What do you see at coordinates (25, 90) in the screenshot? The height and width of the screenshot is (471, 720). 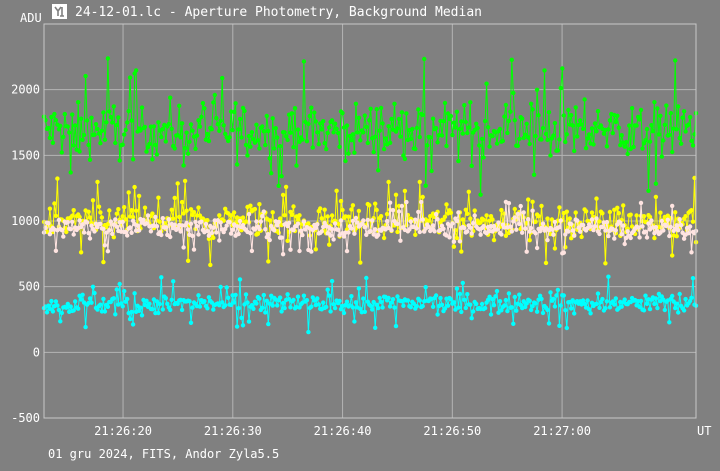 I see `y-tick-label: 2000` at bounding box center [25, 90].